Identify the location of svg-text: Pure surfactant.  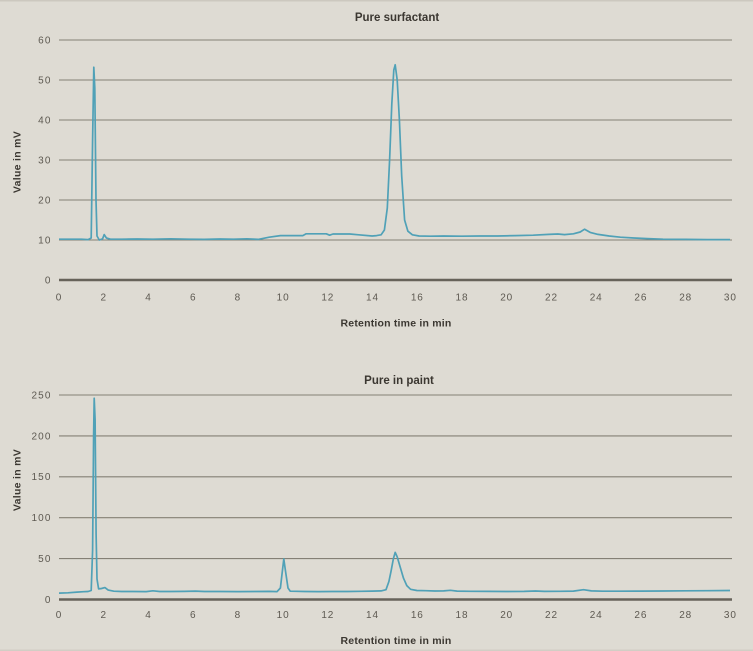
(397, 18).